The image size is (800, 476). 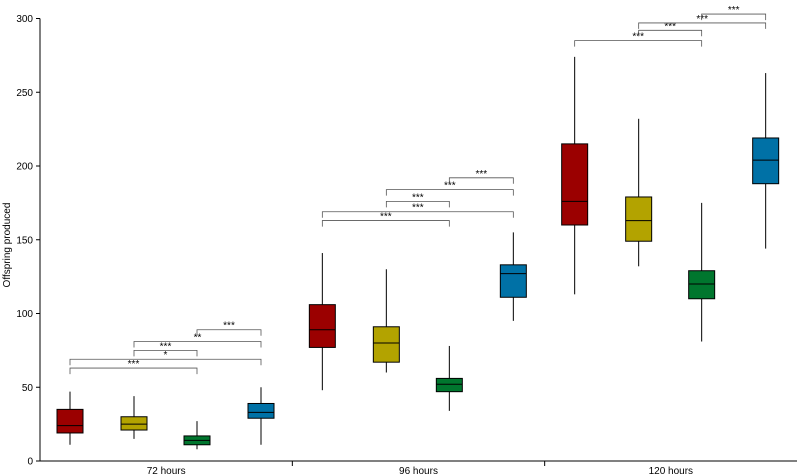 I want to click on y-axis: 0 50 100 150 200 250 300, so click(x=28, y=241).